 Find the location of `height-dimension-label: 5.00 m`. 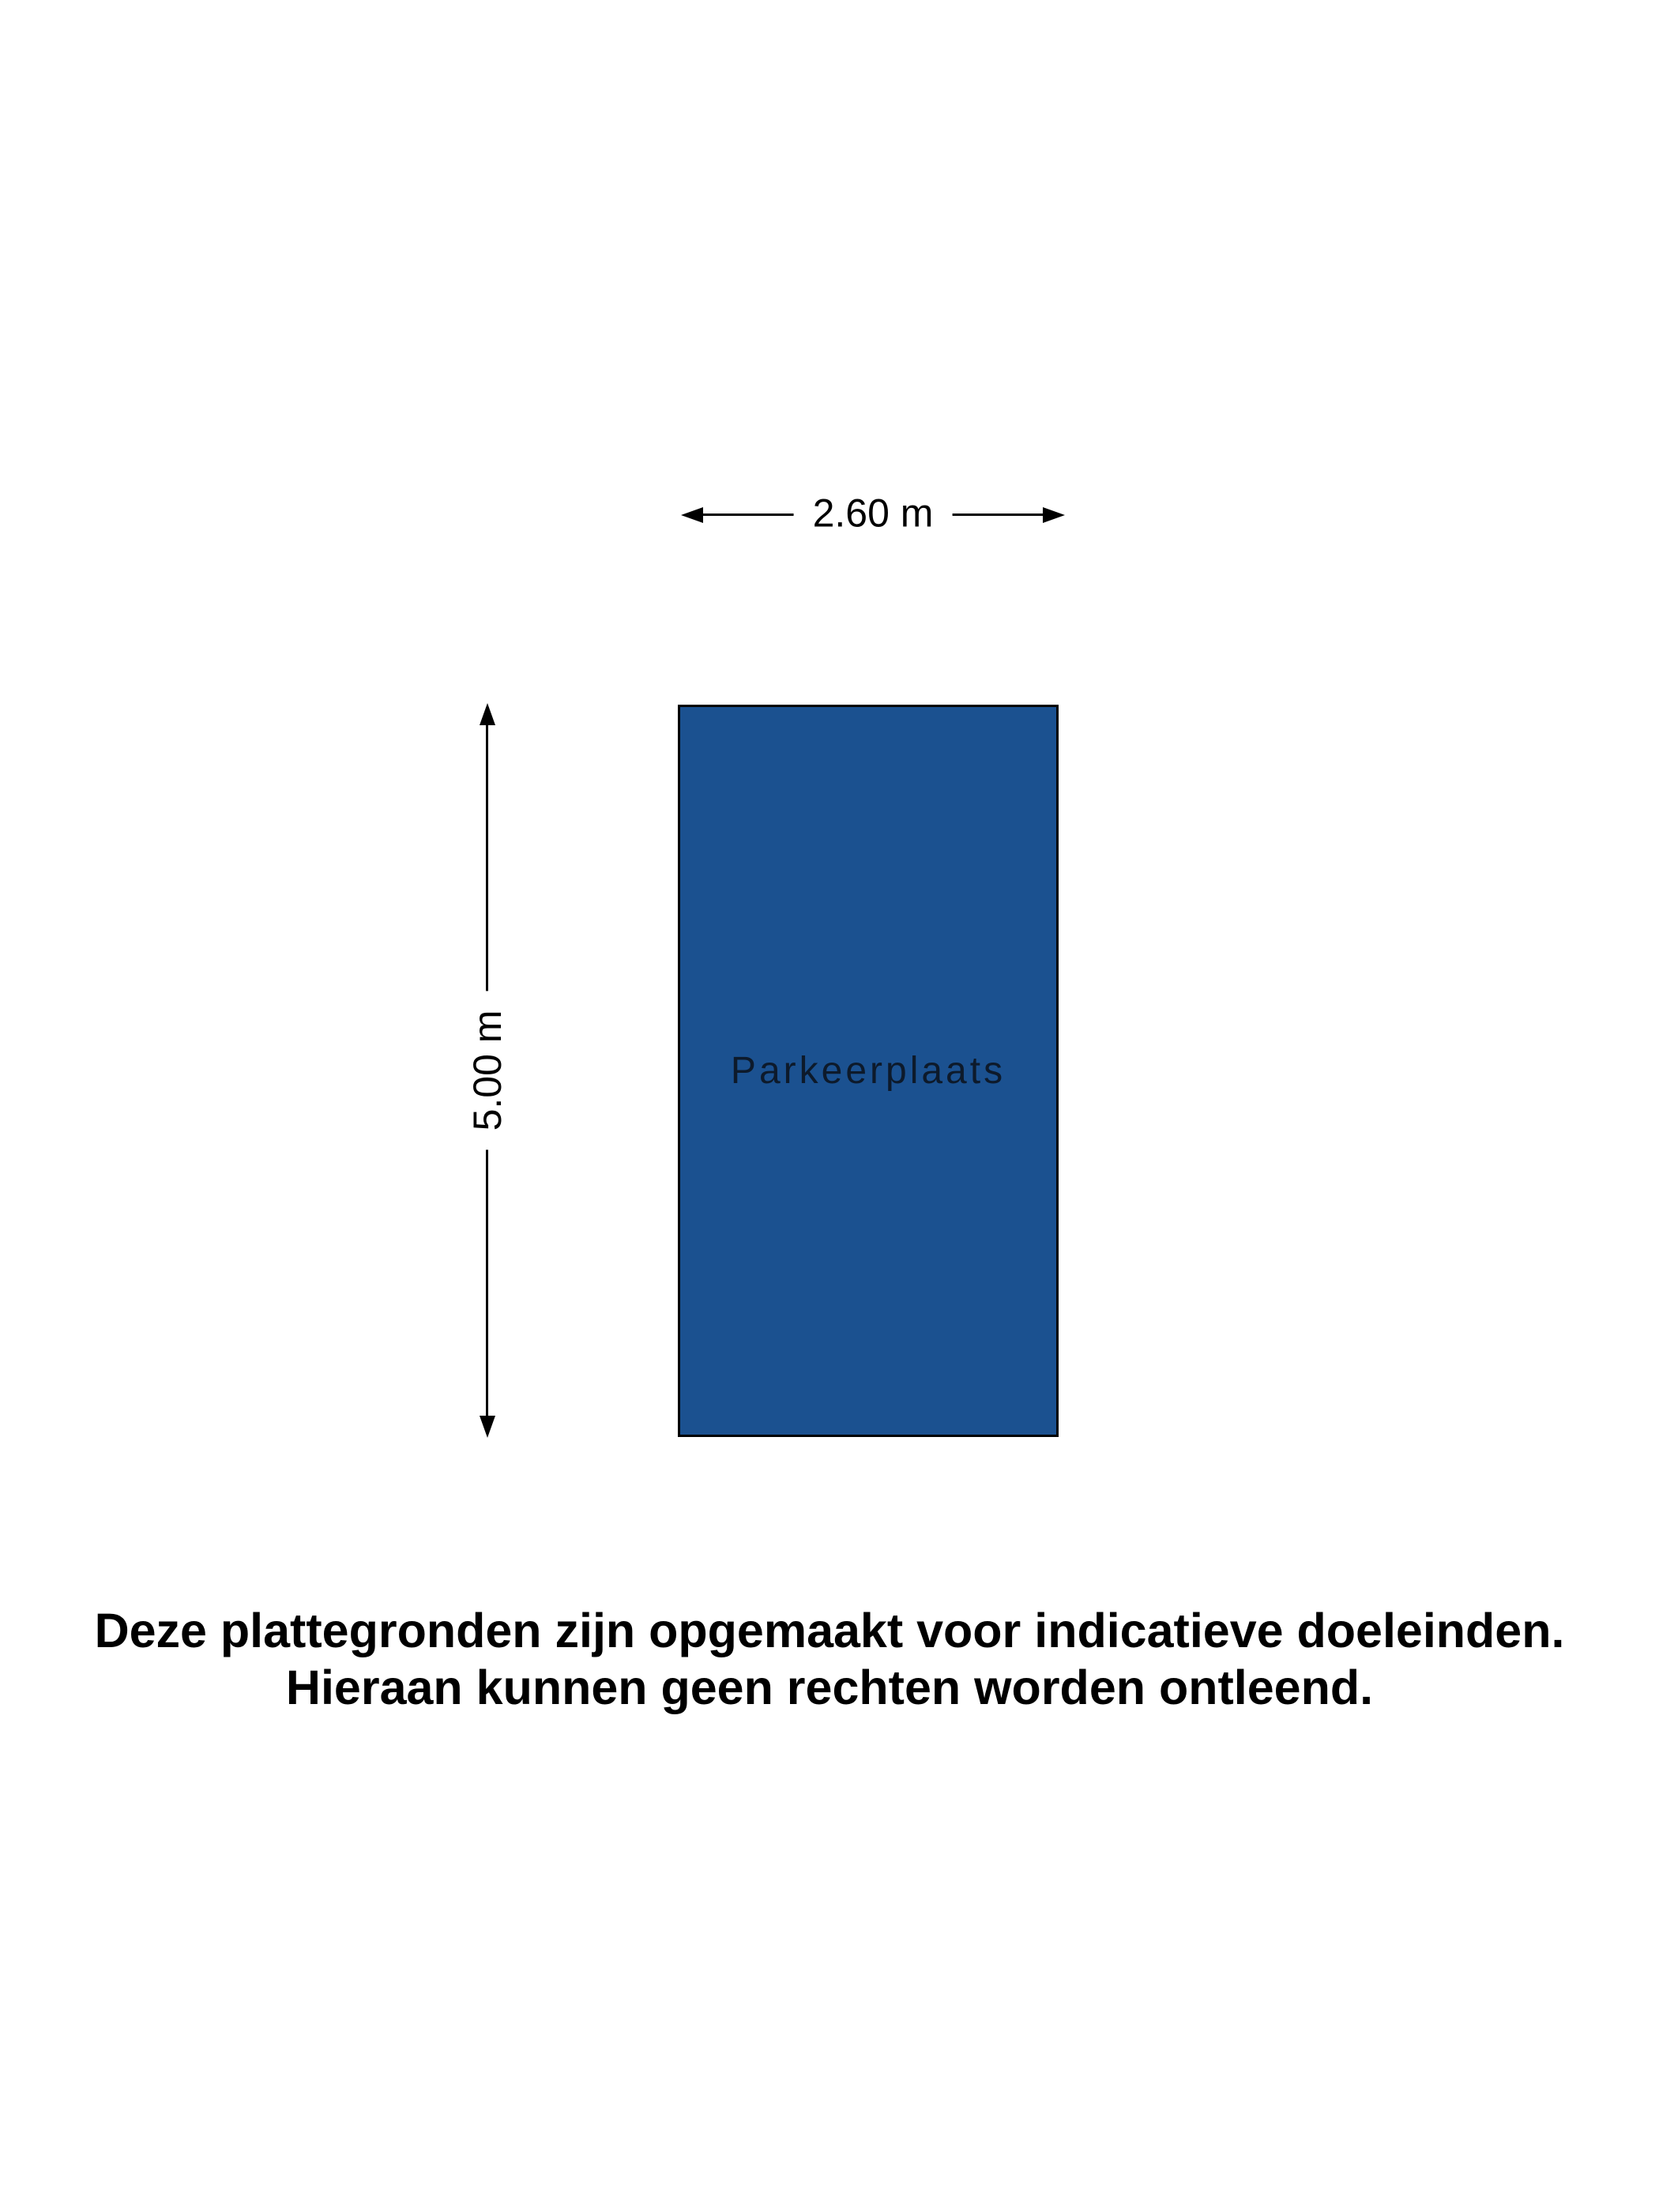

height-dimension-label: 5.00 m is located at coordinates (488, 1071).